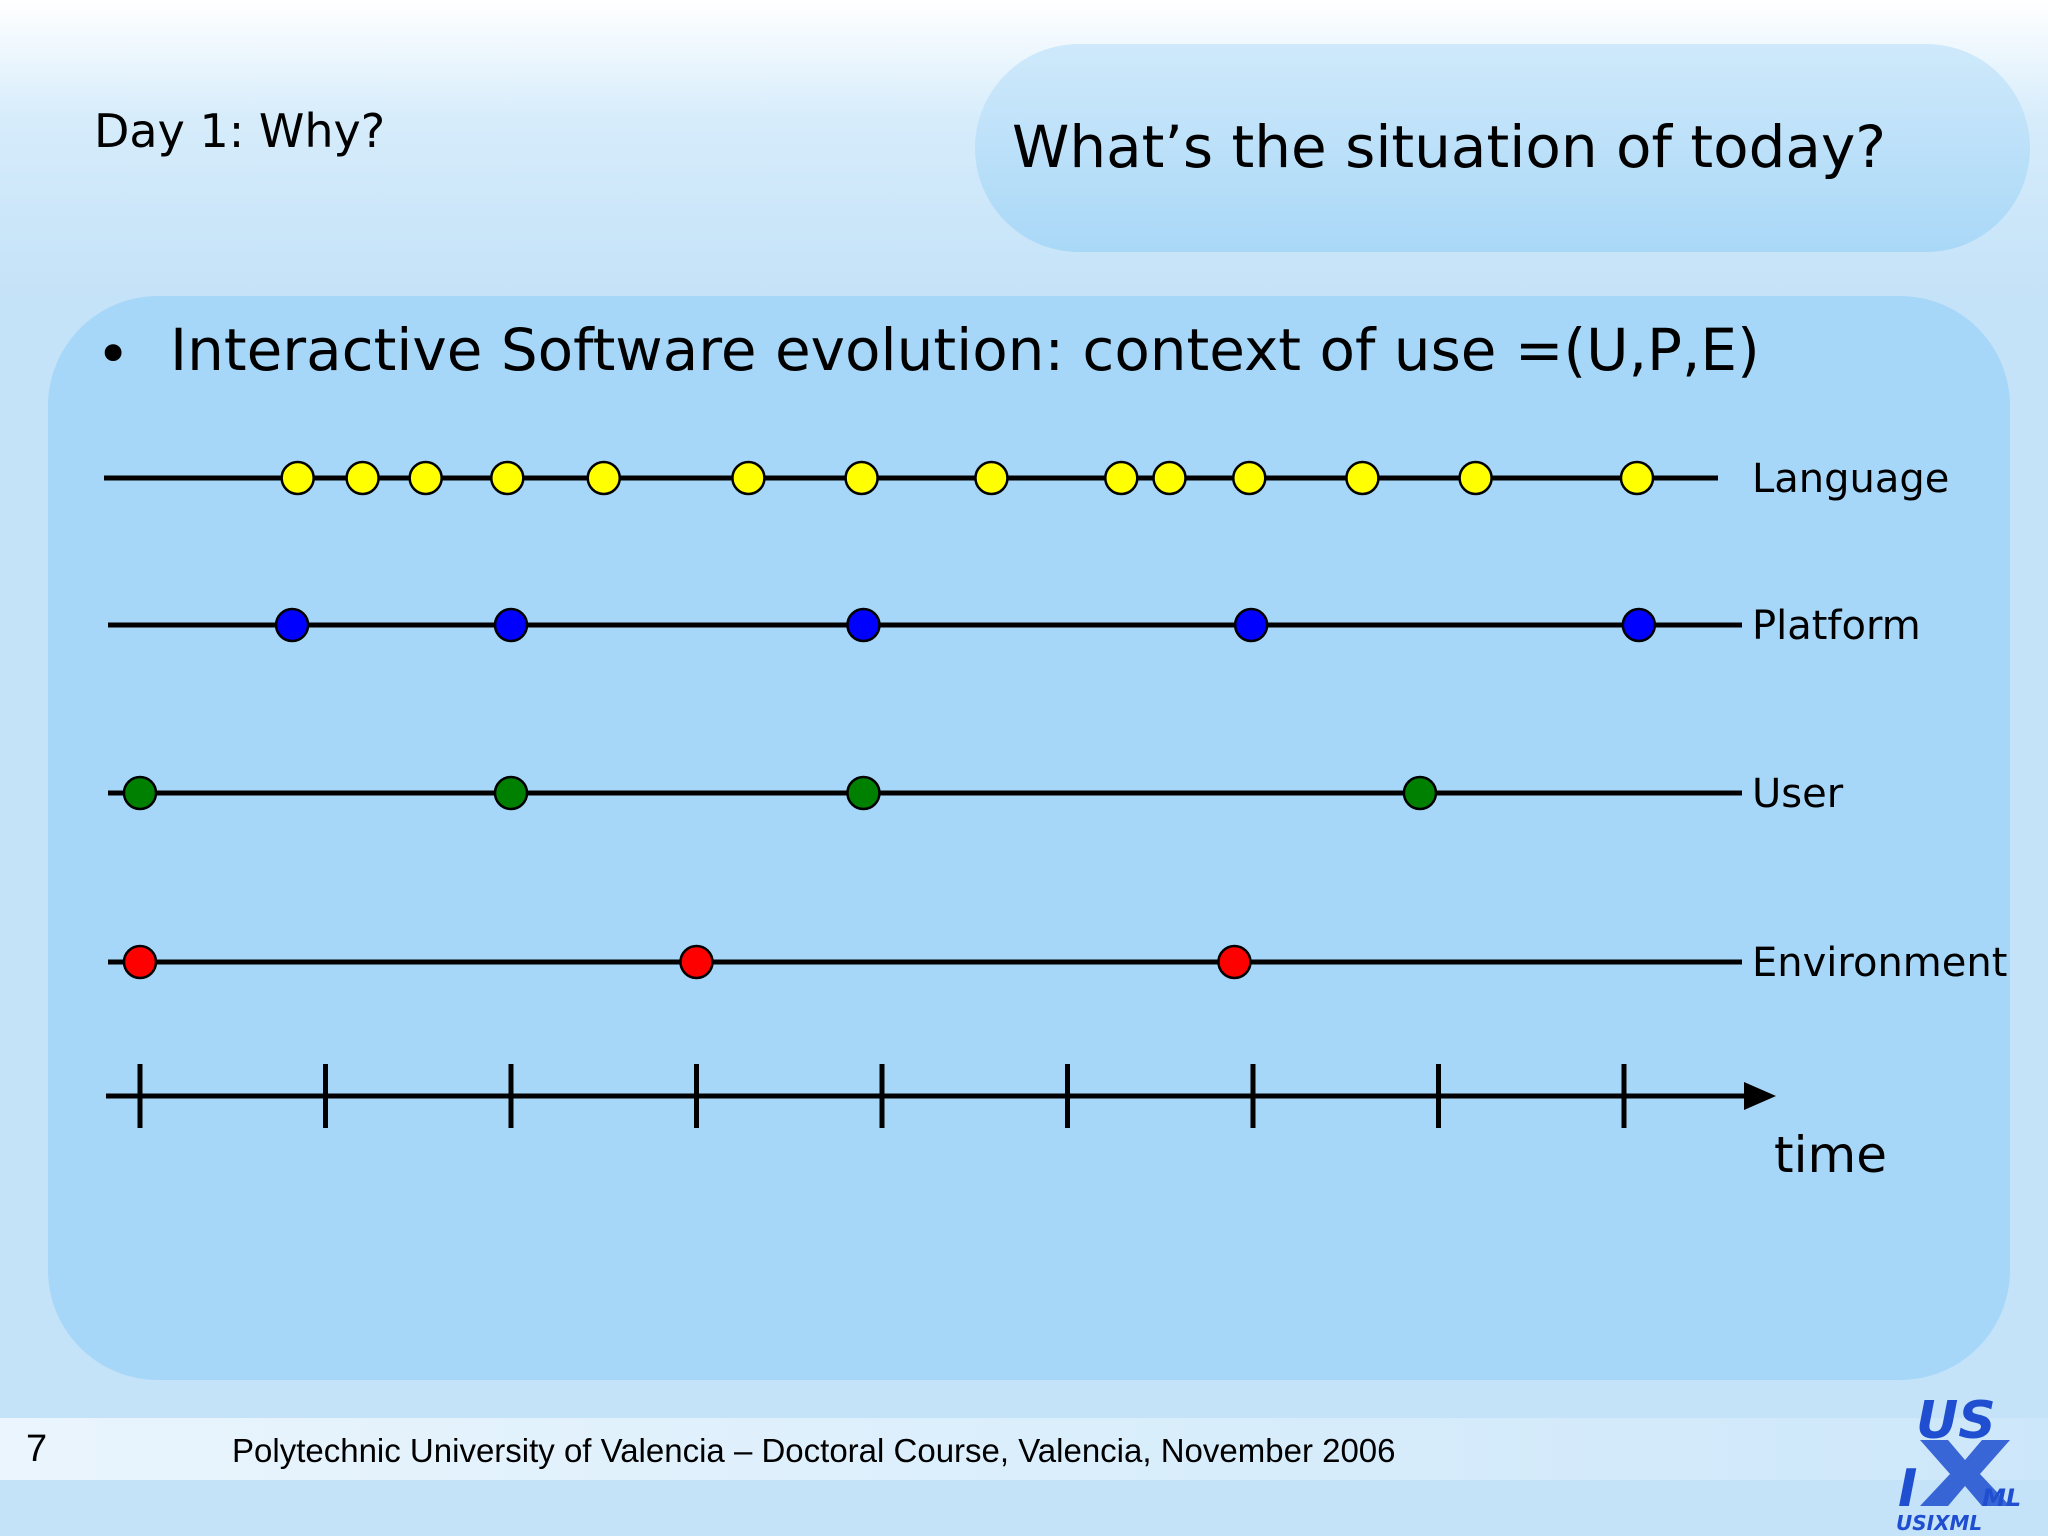 This screenshot has height=1536, width=2048. I want to click on footer-band, so click(1024, 1449).